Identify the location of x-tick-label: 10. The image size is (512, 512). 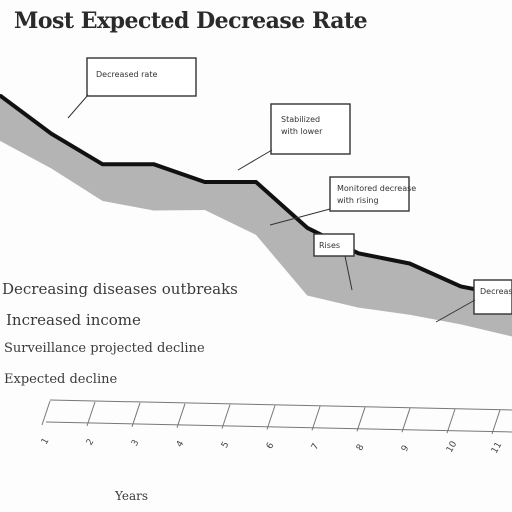
(452, 446).